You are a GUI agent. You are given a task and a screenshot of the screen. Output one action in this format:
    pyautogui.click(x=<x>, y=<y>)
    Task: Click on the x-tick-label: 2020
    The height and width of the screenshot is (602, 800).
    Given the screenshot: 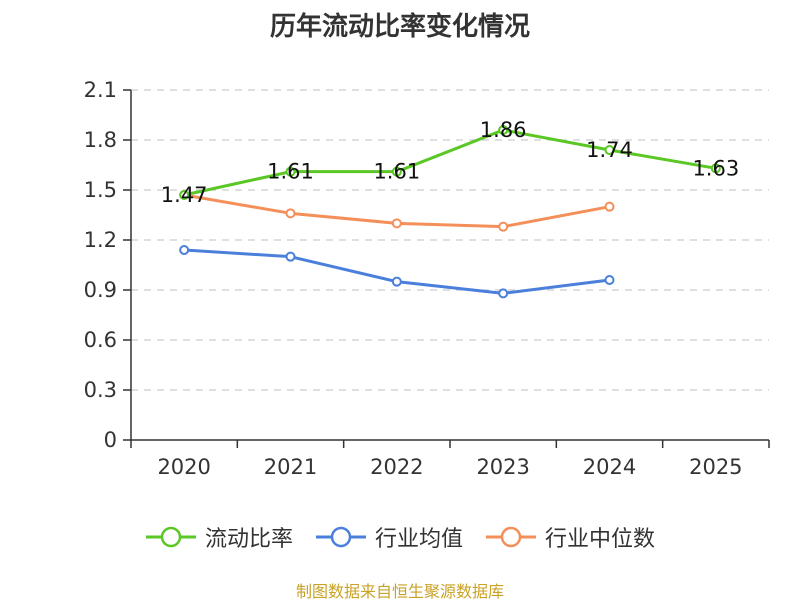 What is the action you would take?
    pyautogui.click(x=183, y=467)
    